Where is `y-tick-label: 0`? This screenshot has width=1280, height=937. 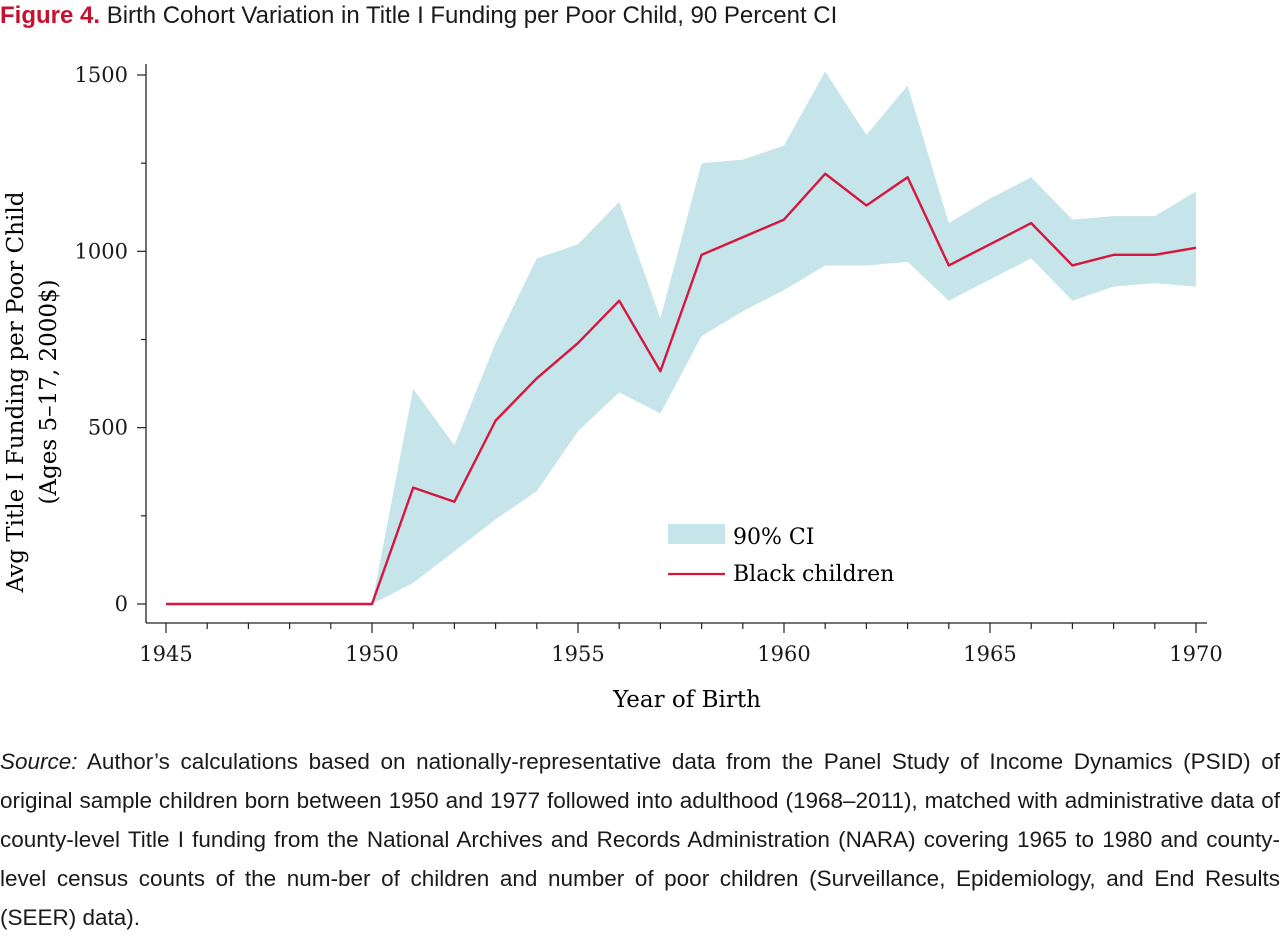
y-tick-label: 0 is located at coordinates (121, 604).